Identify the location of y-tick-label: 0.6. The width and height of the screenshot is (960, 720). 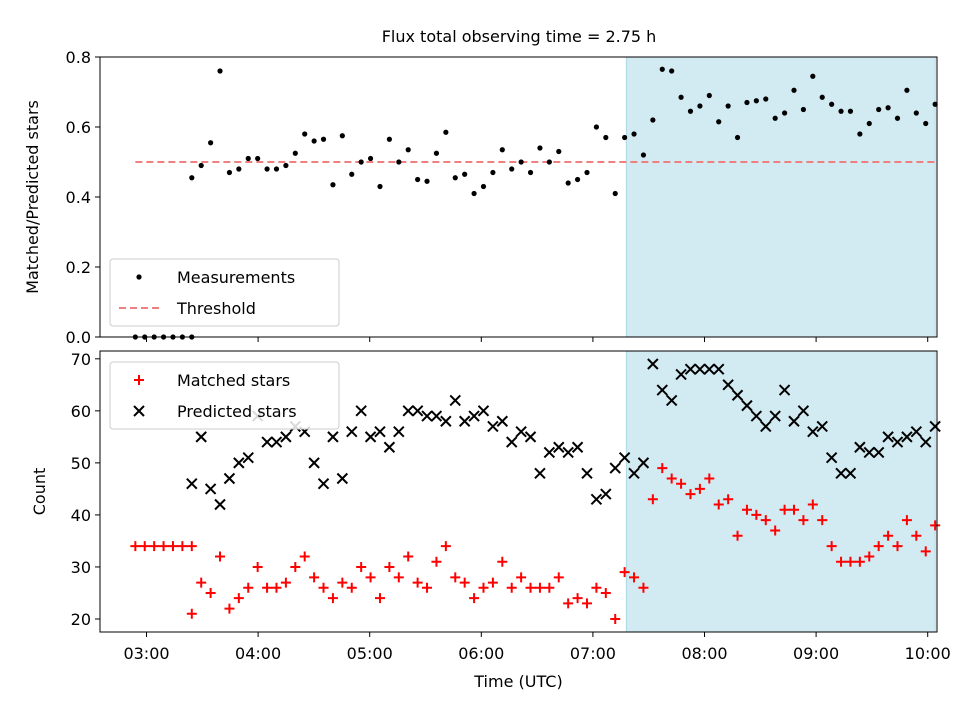
(78, 127).